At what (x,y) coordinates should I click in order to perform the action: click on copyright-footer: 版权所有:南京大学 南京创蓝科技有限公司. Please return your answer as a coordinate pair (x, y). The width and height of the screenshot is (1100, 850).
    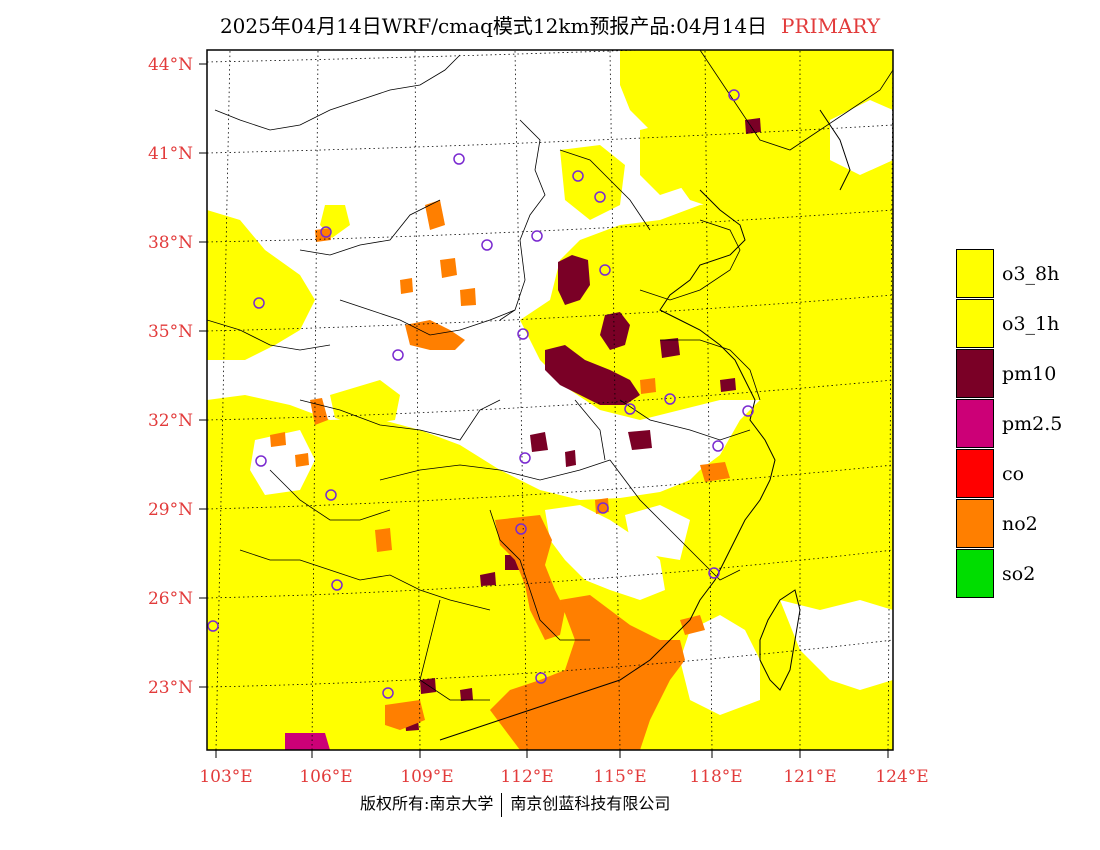
    Looking at the image, I should click on (515, 803).